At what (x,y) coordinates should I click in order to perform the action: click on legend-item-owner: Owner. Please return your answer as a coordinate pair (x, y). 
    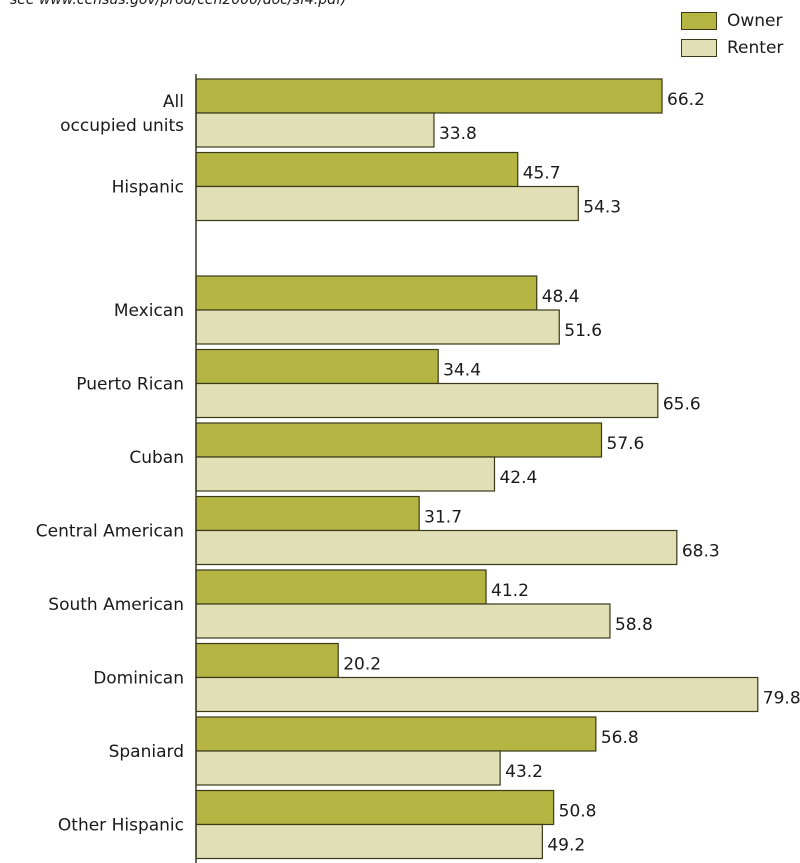
    Looking at the image, I should click on (740, 21).